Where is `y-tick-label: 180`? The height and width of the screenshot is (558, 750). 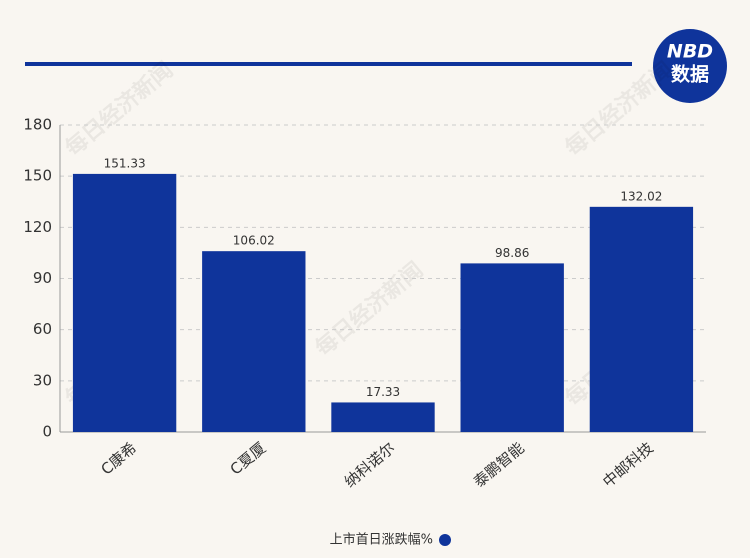
y-tick-label: 180 is located at coordinates (37, 125).